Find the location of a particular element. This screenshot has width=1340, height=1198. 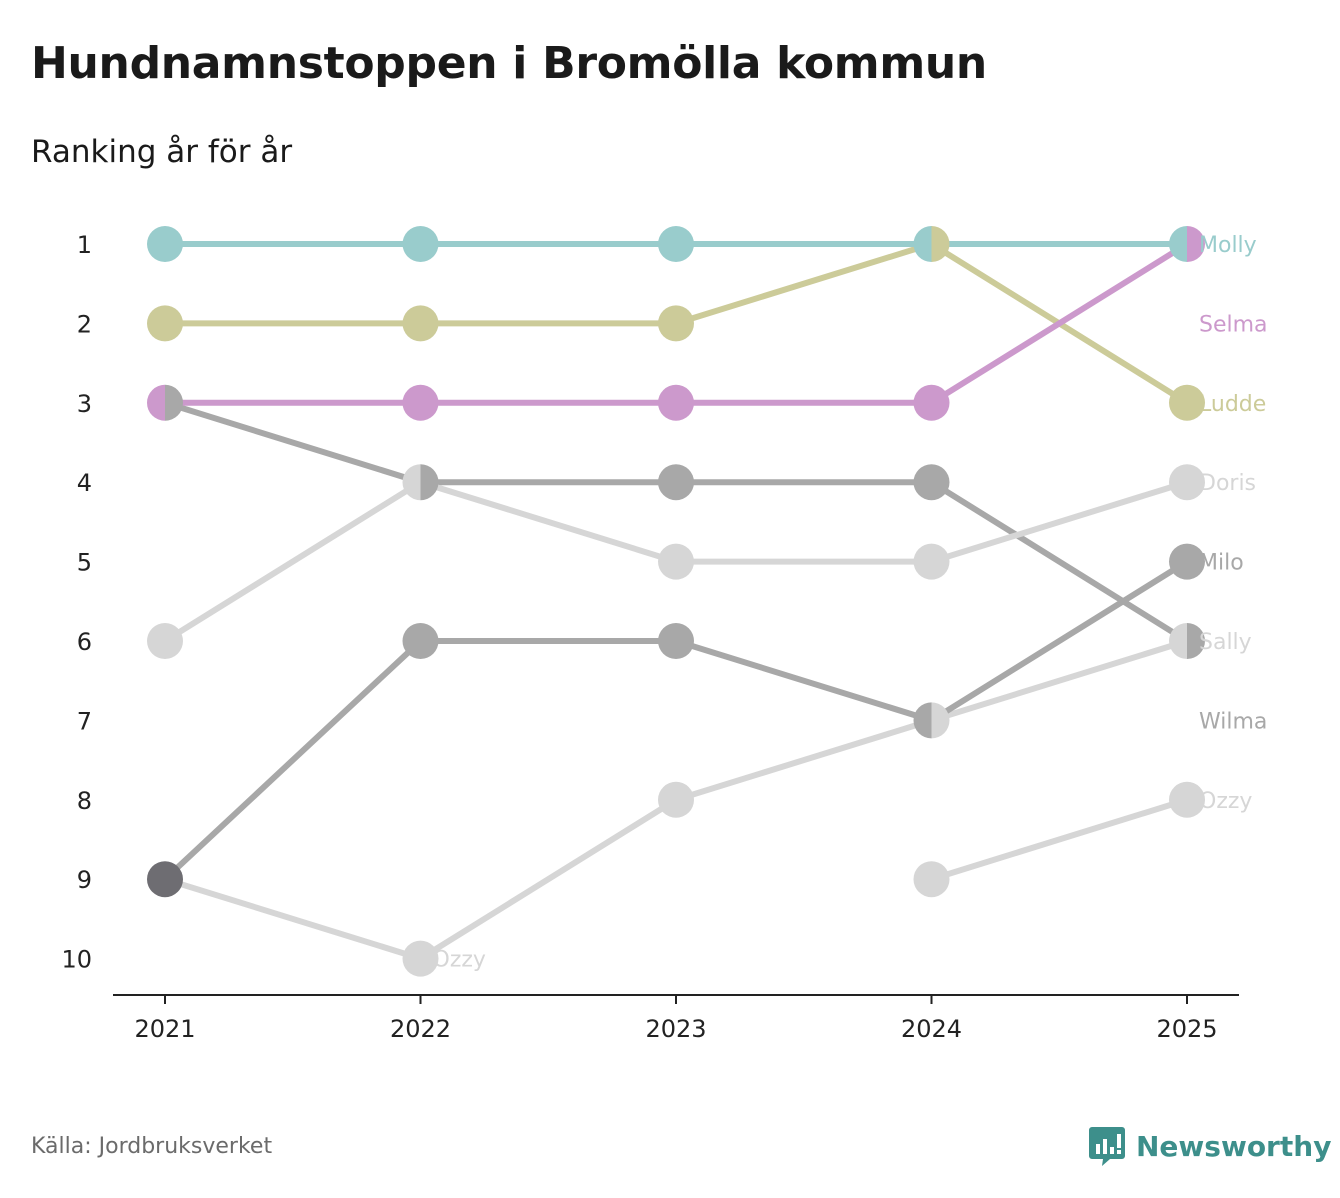

brand-logo: Newsworthy is located at coordinates (1209, 1146).